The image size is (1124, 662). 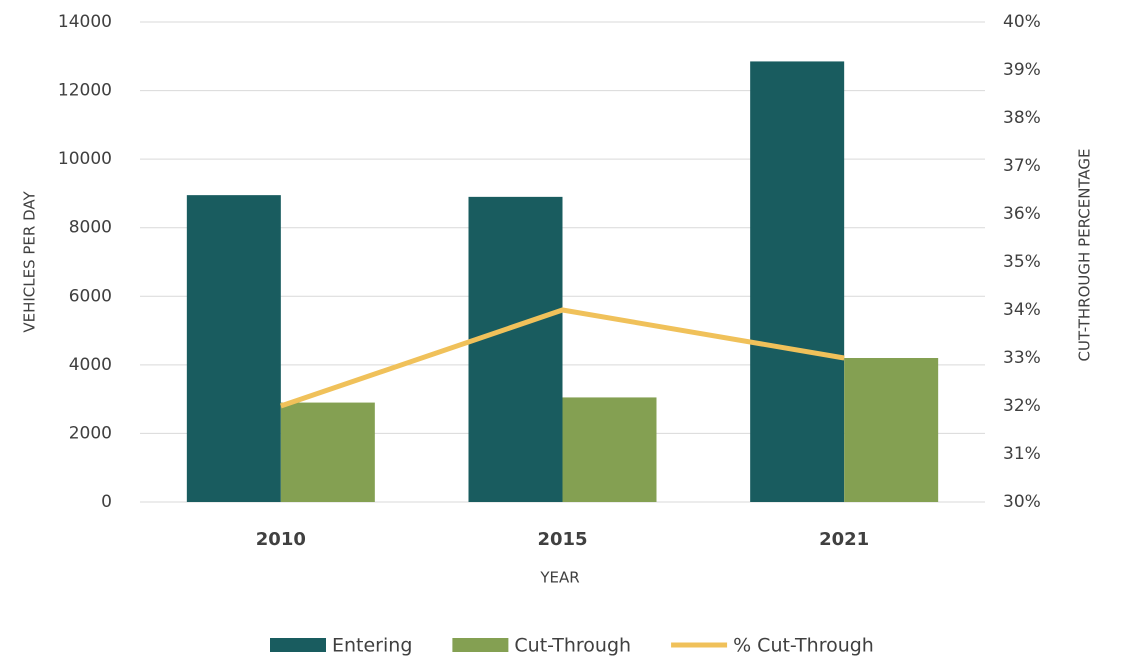 I want to click on legend-label: Entering, so click(x=372, y=646).